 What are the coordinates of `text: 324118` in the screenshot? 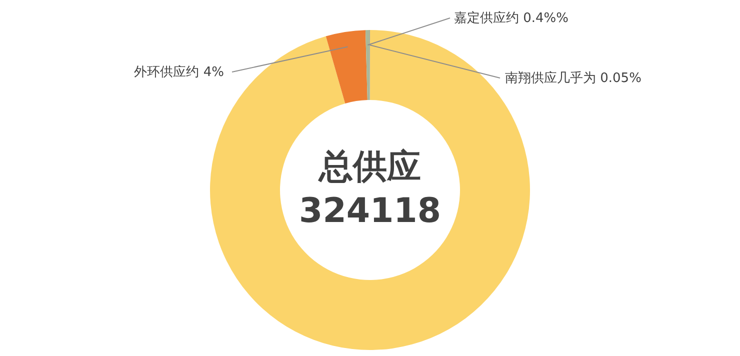 It's located at (370, 211).